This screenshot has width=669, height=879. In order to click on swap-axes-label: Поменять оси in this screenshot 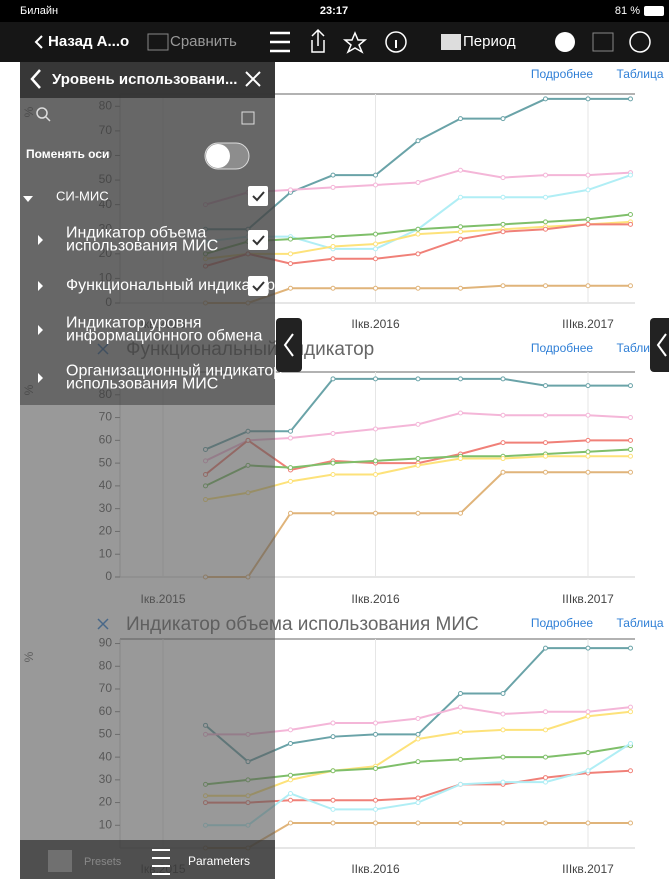, I will do `click(67, 154)`.